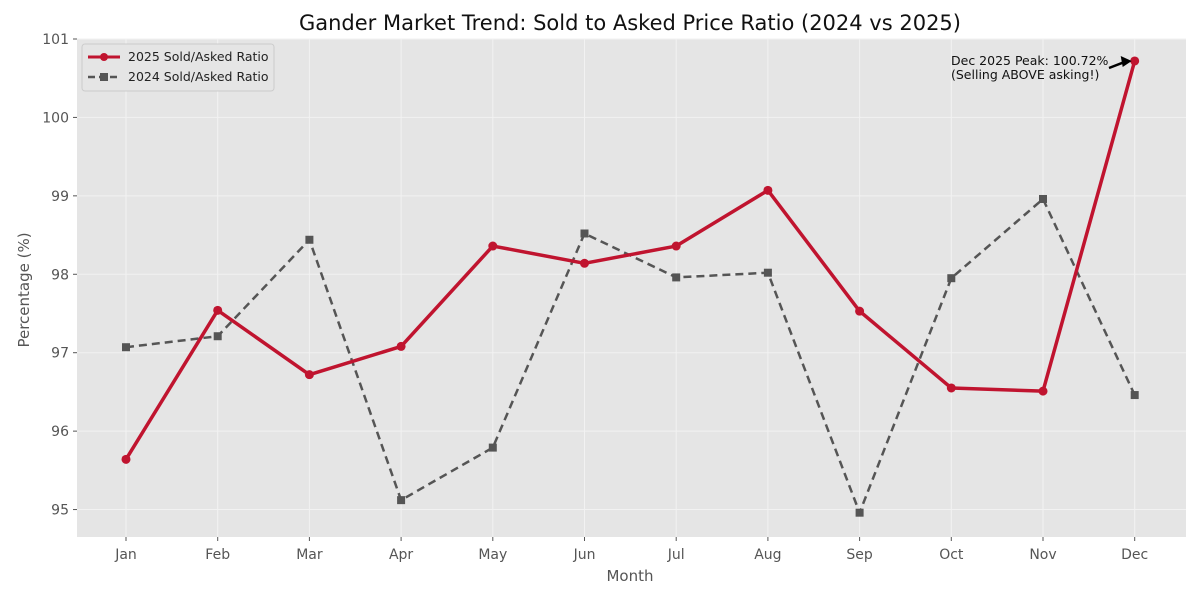 This screenshot has height=600, width=1200. I want to click on x-tick-label: Jan, so click(125, 555).